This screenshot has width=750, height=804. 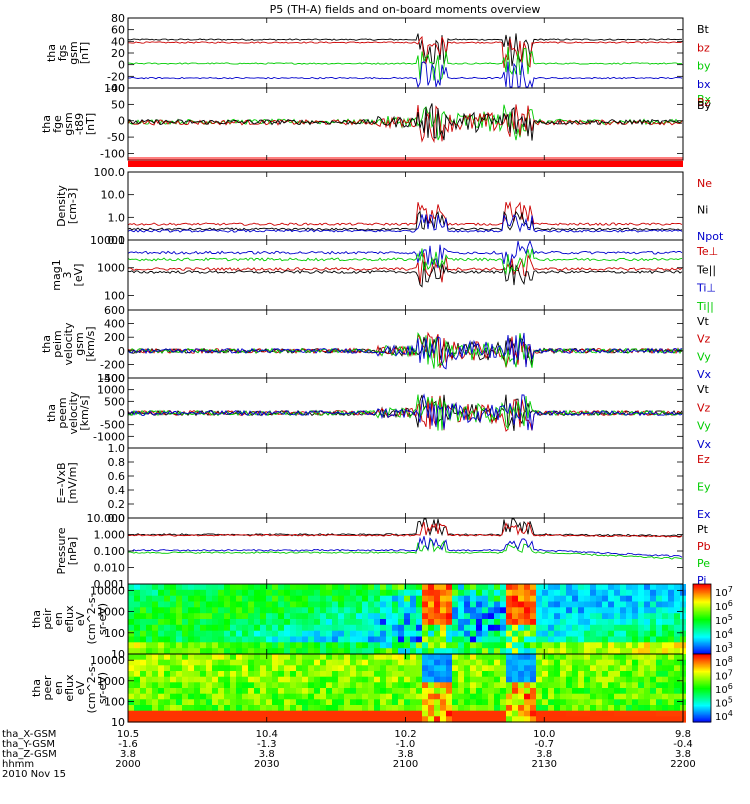 What do you see at coordinates (79, 343) in the screenshot?
I see `y-axis-label: gsm` at bounding box center [79, 343].